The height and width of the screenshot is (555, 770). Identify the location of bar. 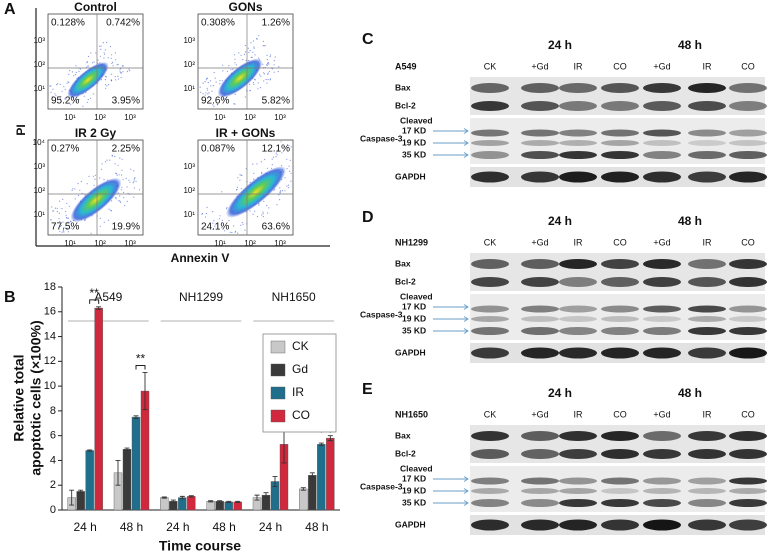
(136, 463).